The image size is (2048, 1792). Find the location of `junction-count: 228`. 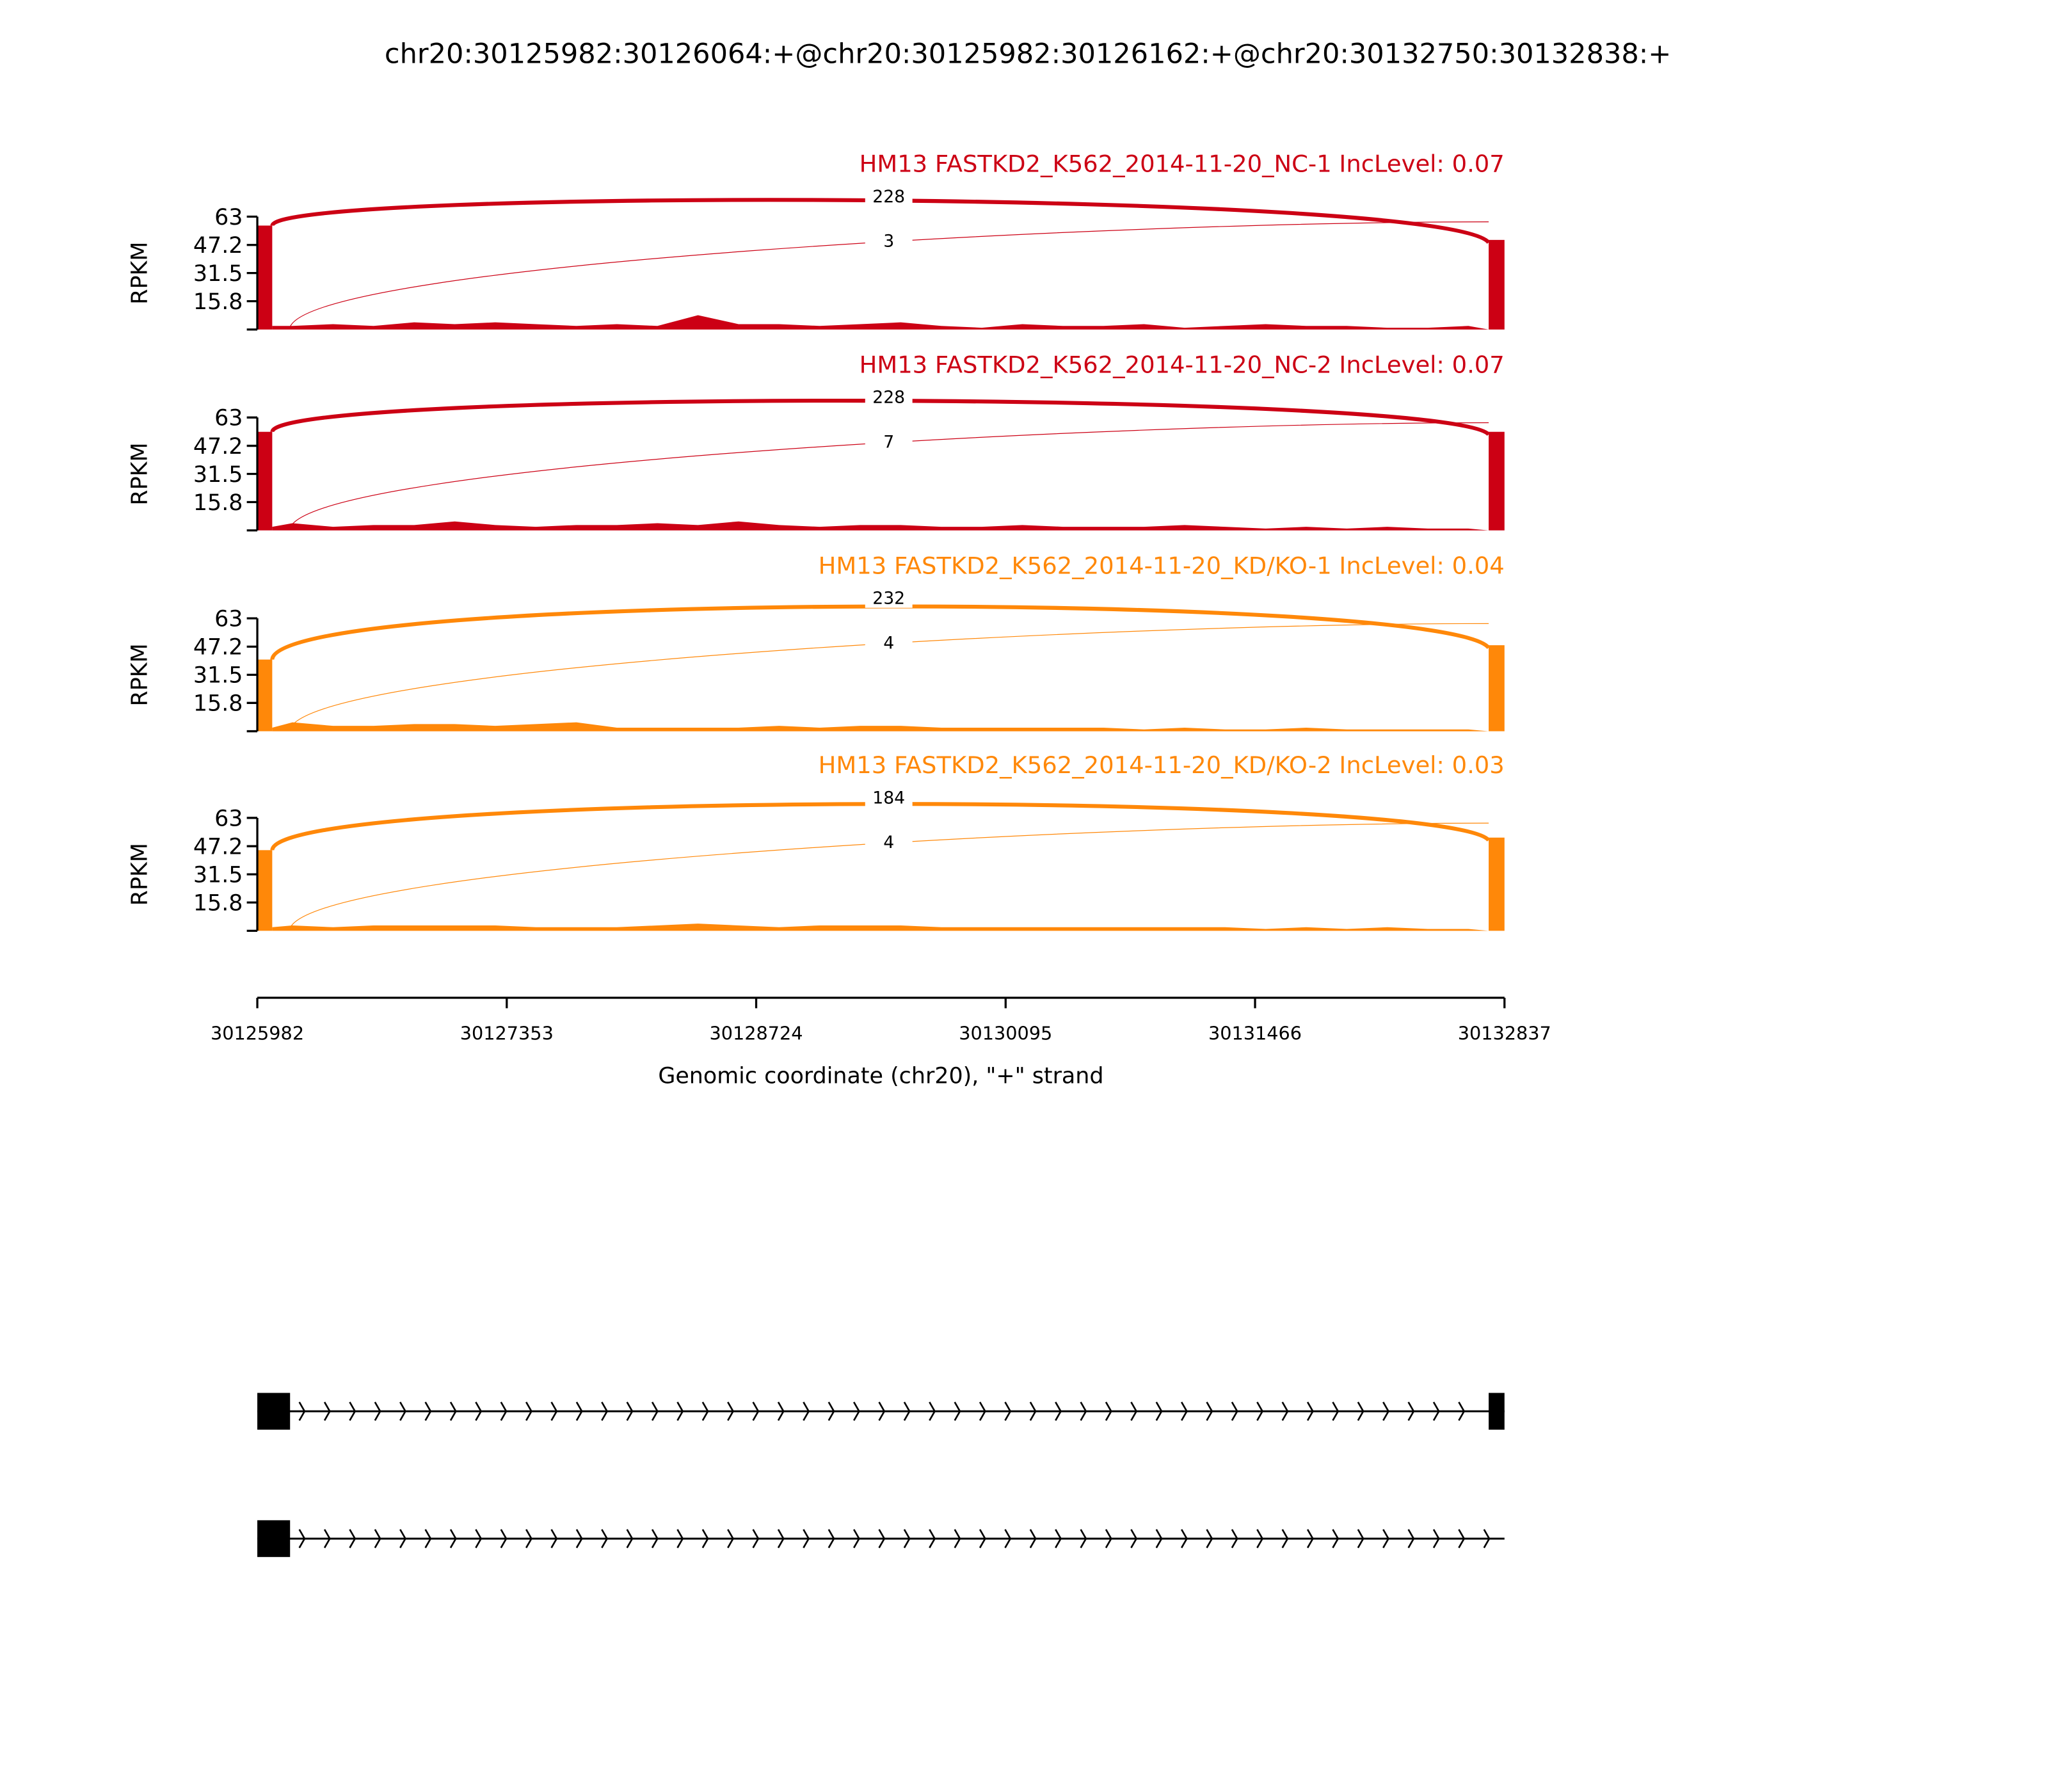

junction-count: 228 is located at coordinates (888, 398).